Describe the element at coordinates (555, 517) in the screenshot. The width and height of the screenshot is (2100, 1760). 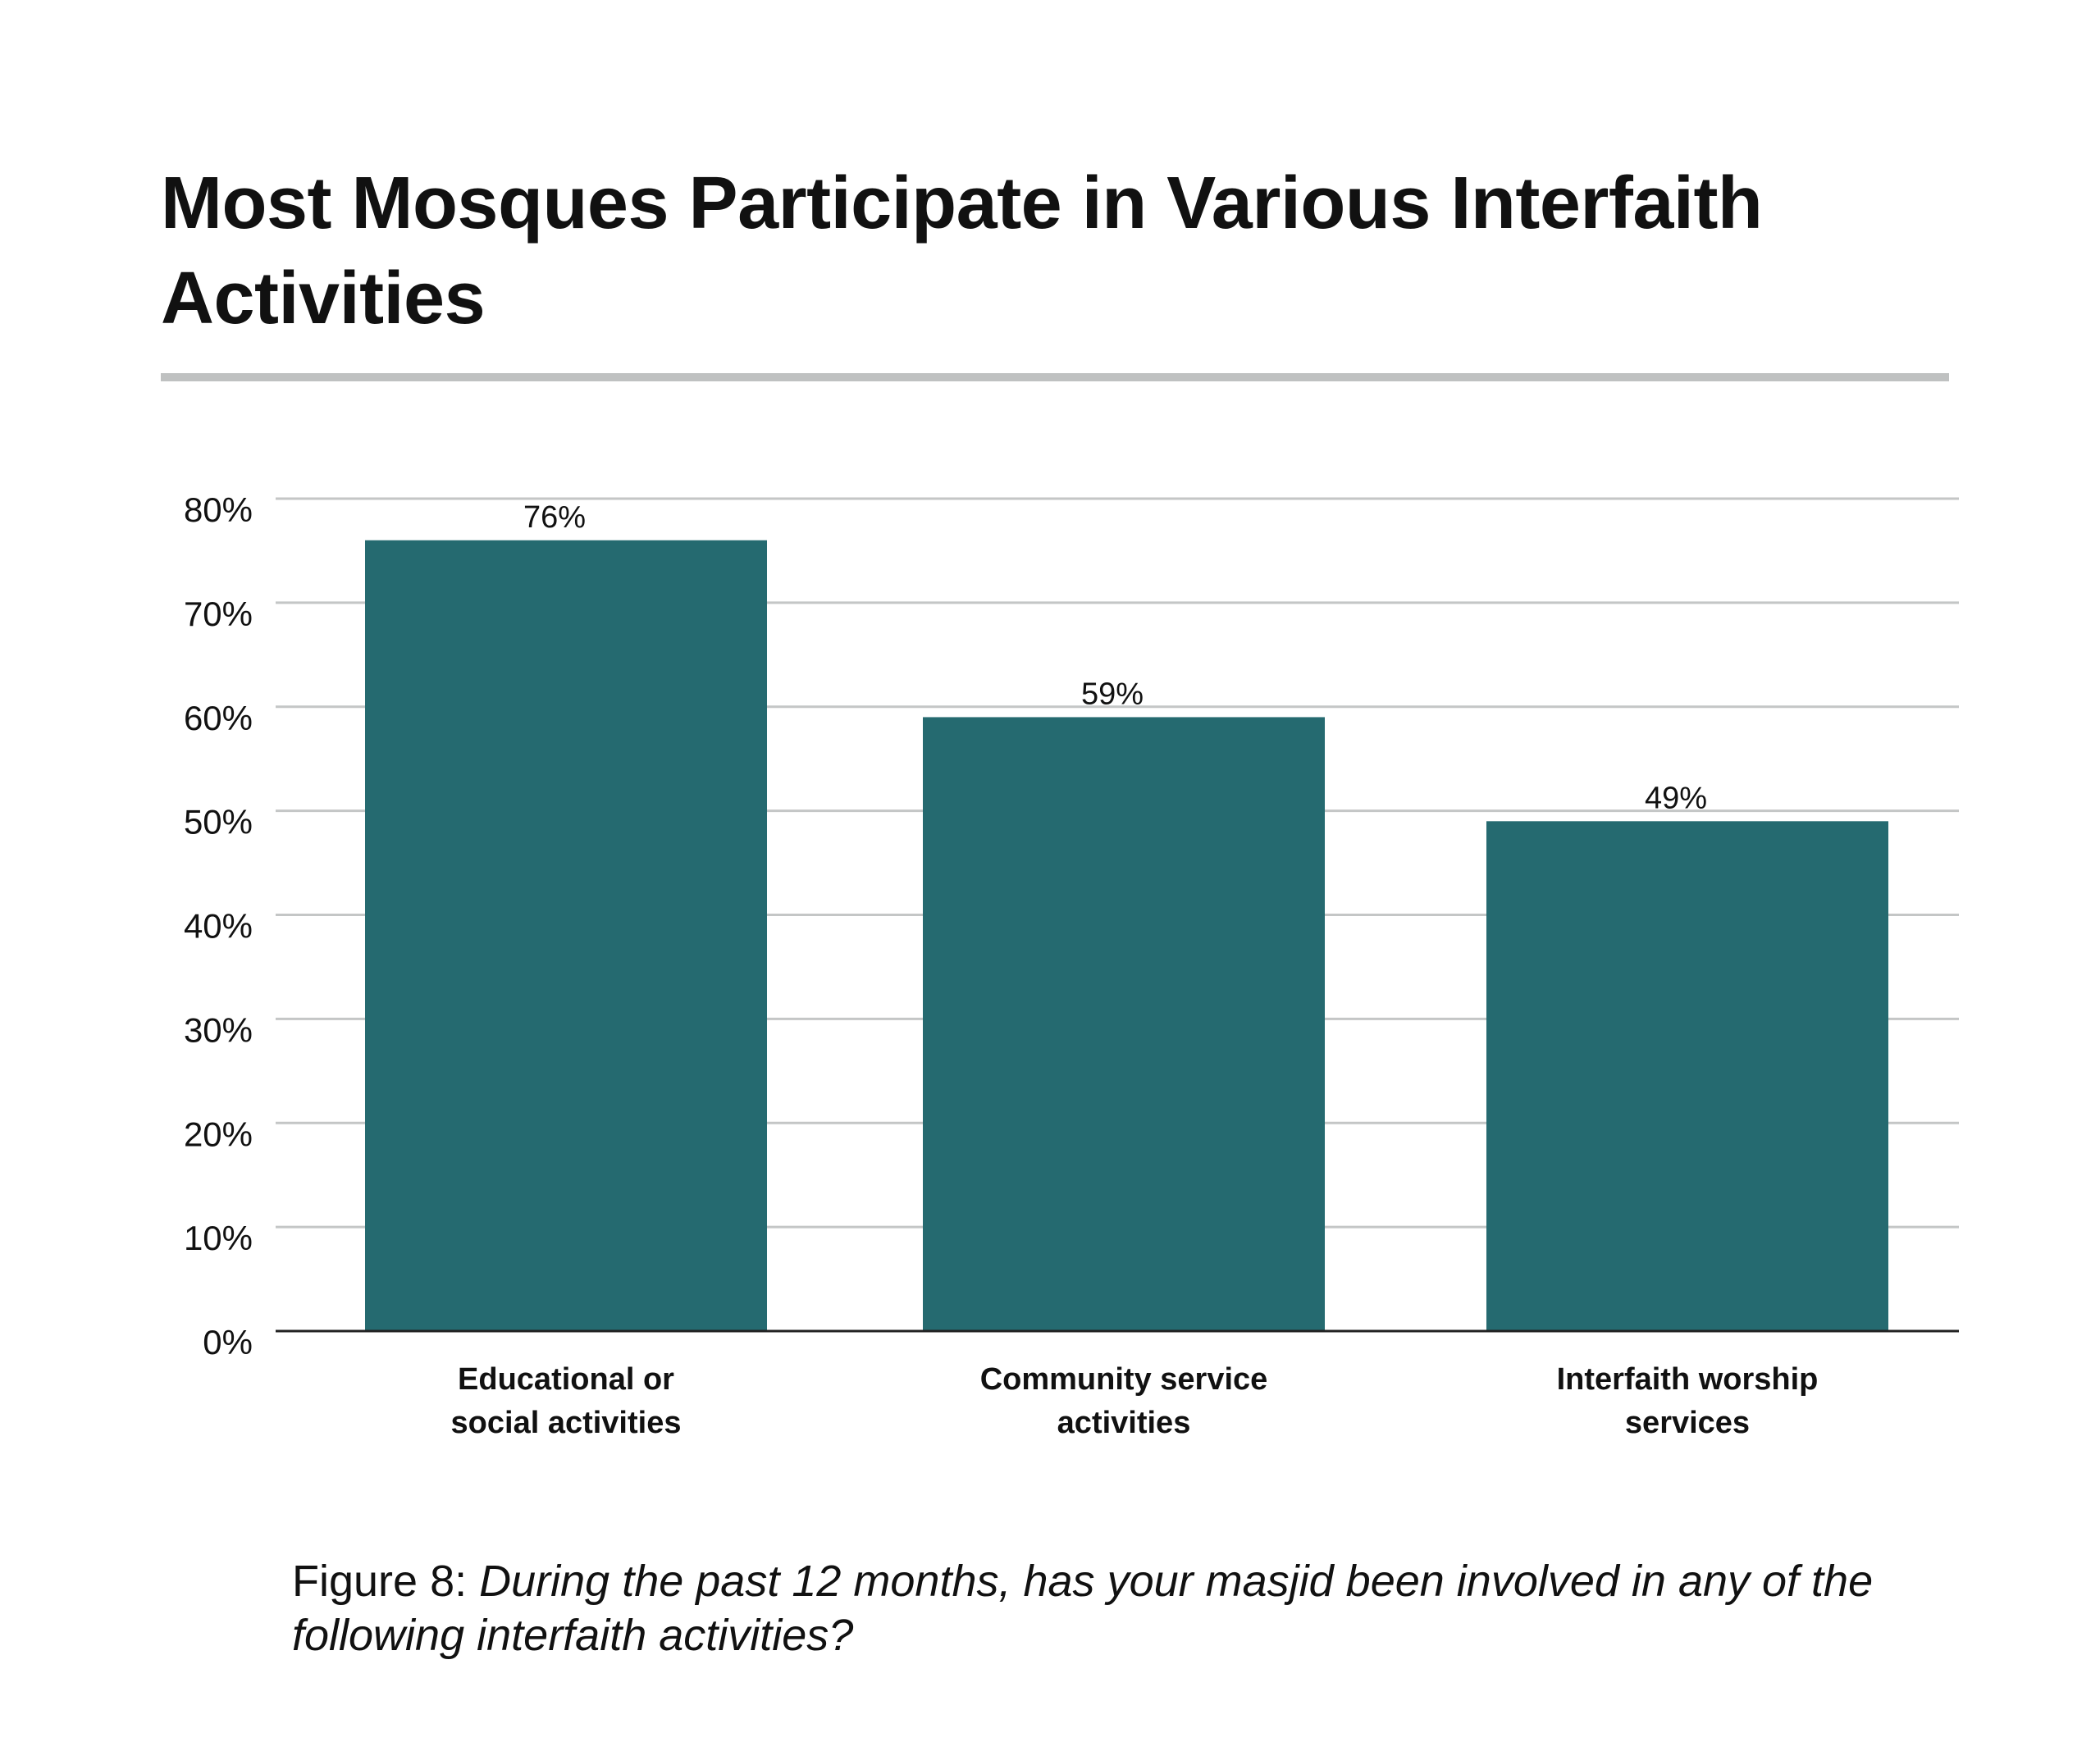
I see `bar-value-label: 76%` at that location.